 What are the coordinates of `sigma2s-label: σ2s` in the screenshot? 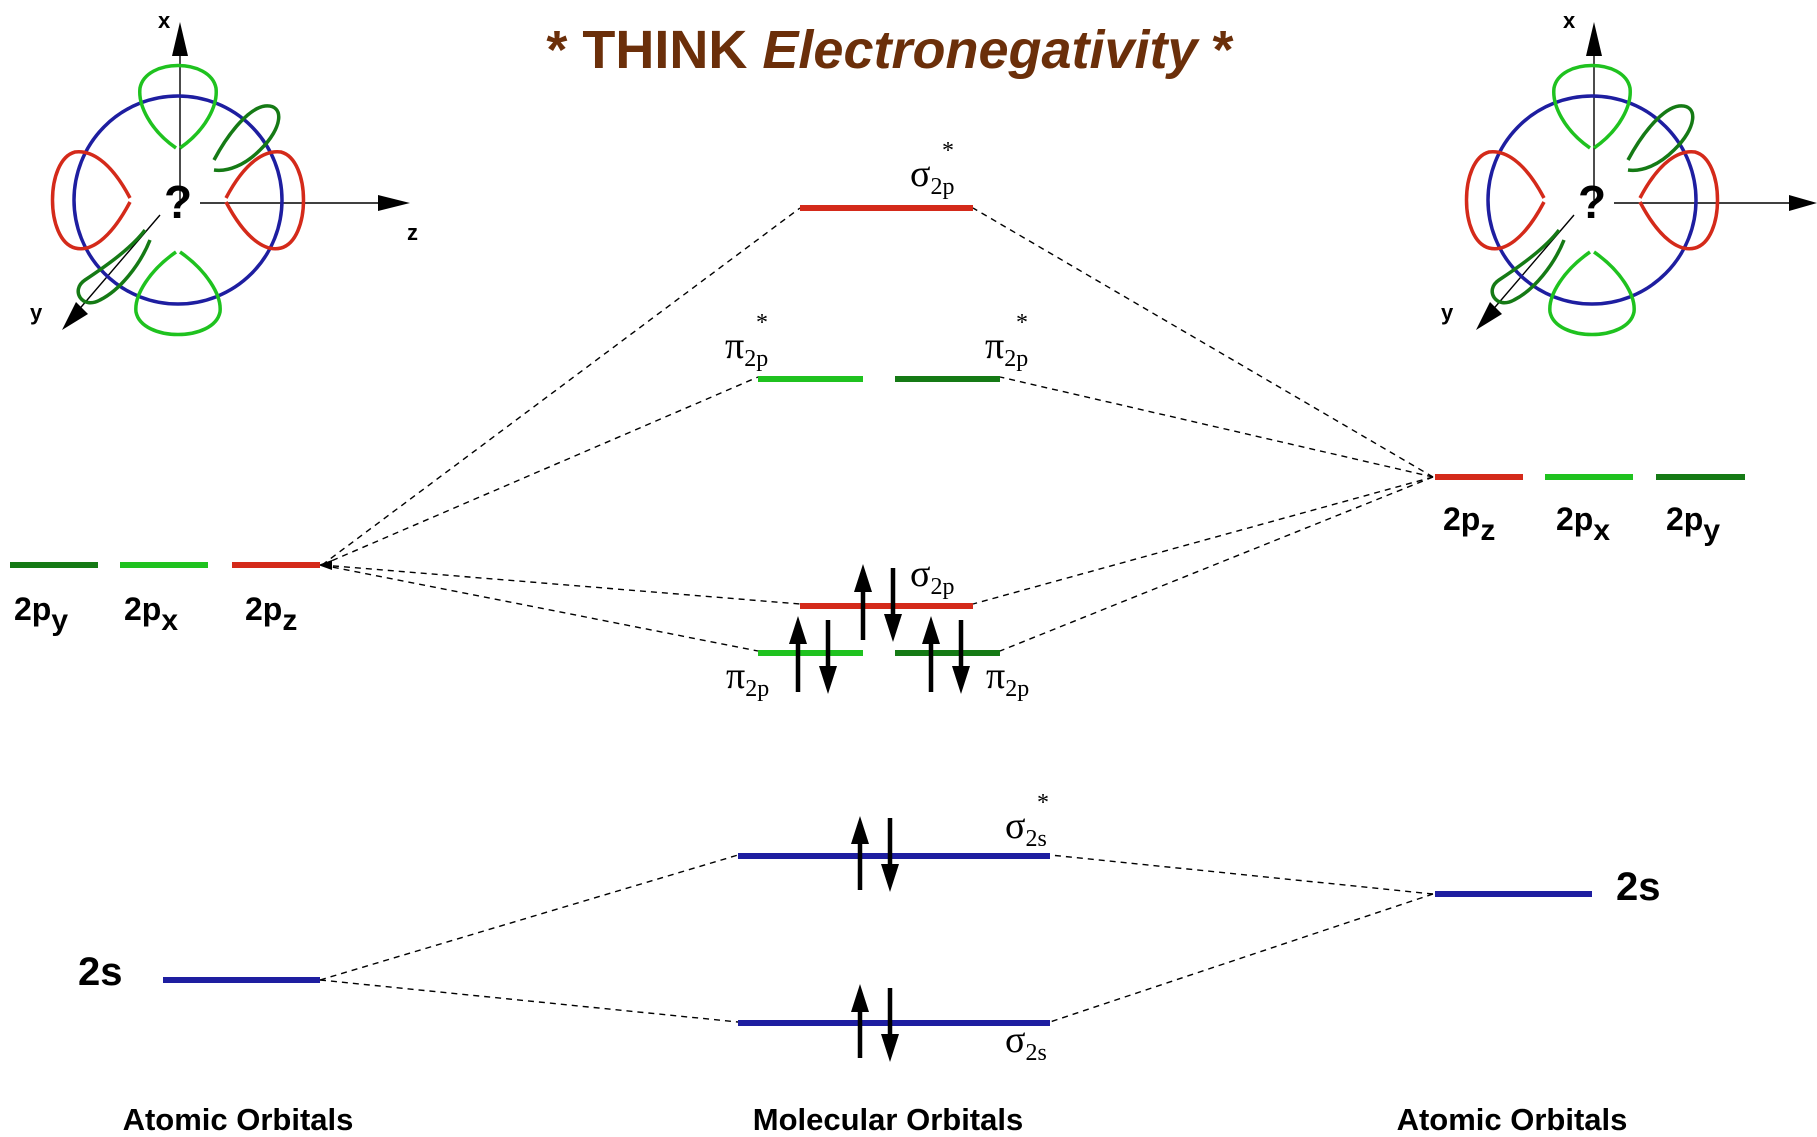 It's located at (1026, 1042).